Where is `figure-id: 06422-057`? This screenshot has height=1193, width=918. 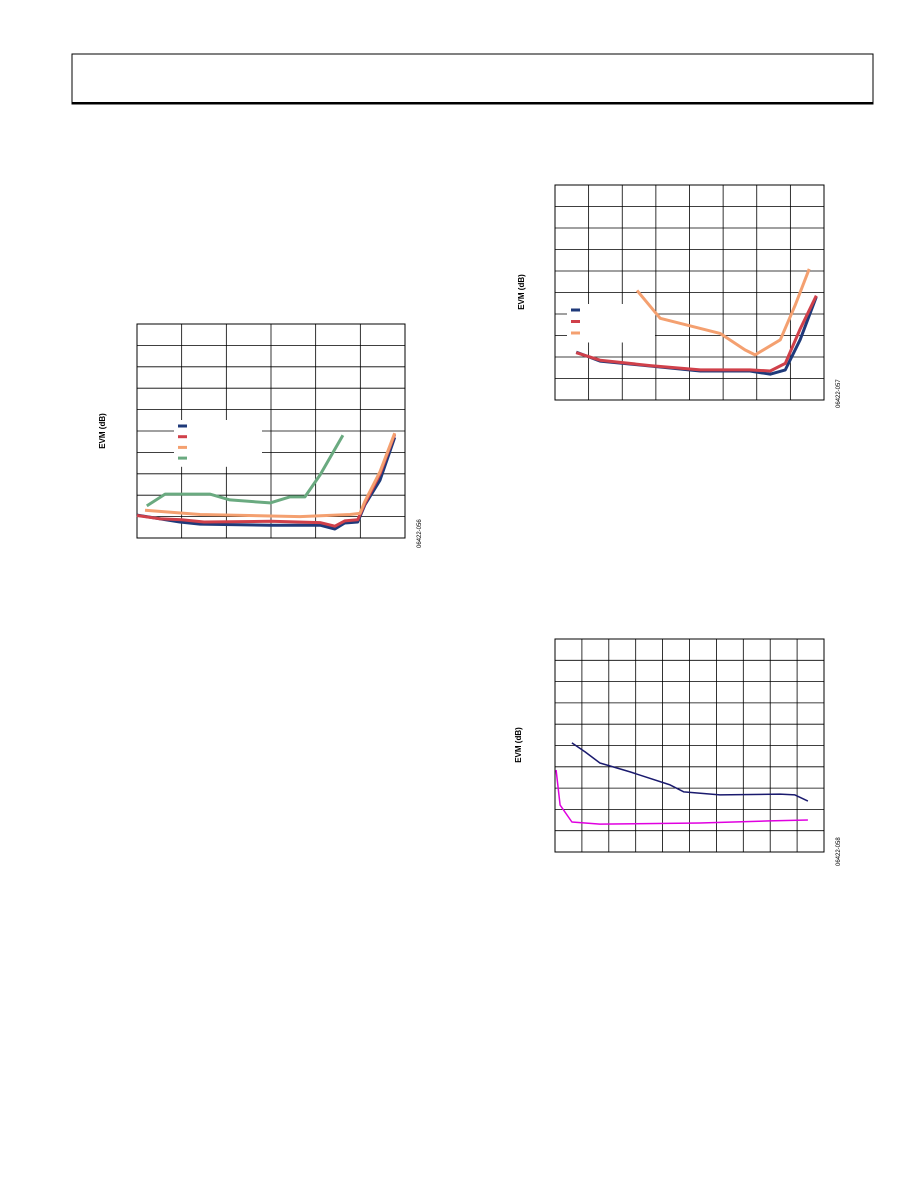 figure-id: 06422-057 is located at coordinates (839, 393).